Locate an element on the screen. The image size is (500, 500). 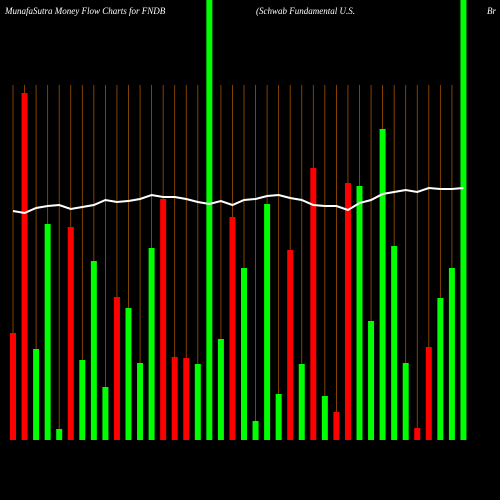
money-flow-line is located at coordinates (238, 200).